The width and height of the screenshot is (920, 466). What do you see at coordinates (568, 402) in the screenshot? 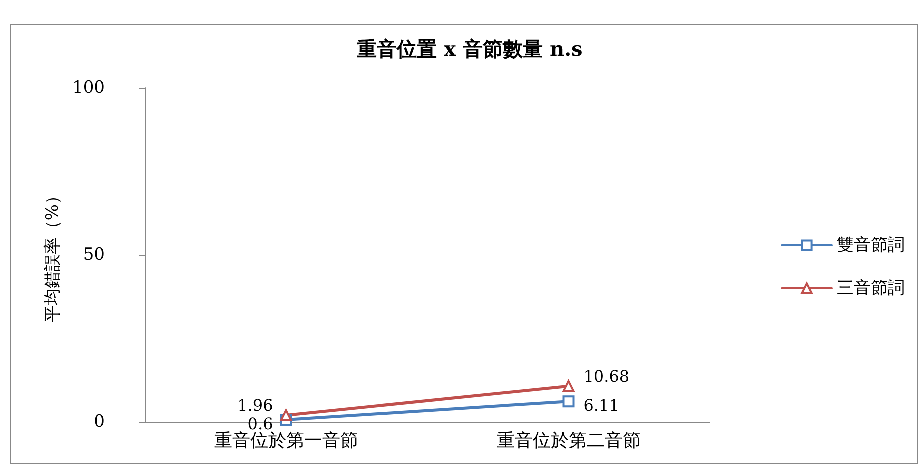
I see `point` at bounding box center [568, 402].